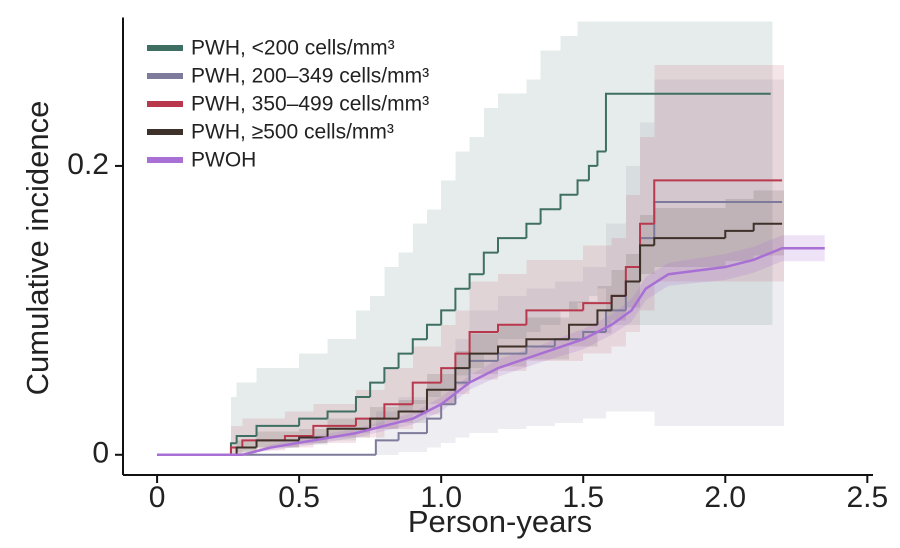  What do you see at coordinates (157, 497) in the screenshot?
I see `x-tick-label: 0` at bounding box center [157, 497].